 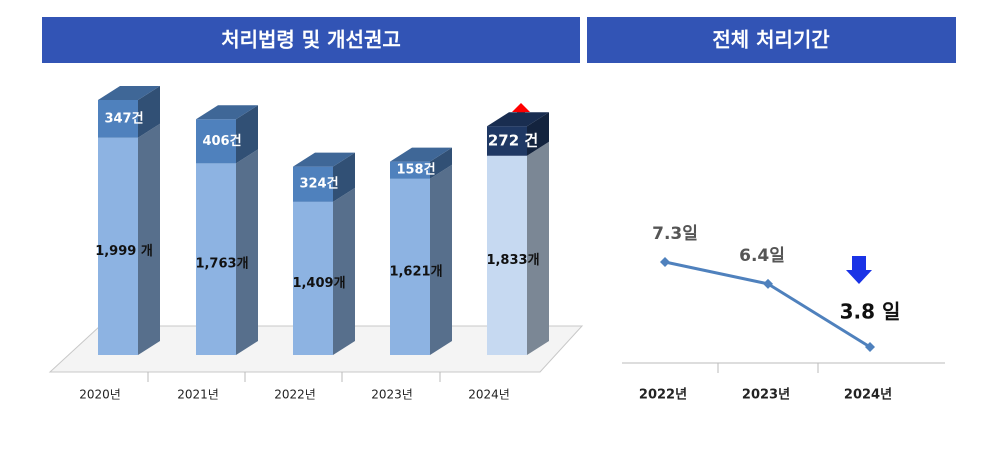 I want to click on x-tick-label: 2020년, so click(x=100, y=395).